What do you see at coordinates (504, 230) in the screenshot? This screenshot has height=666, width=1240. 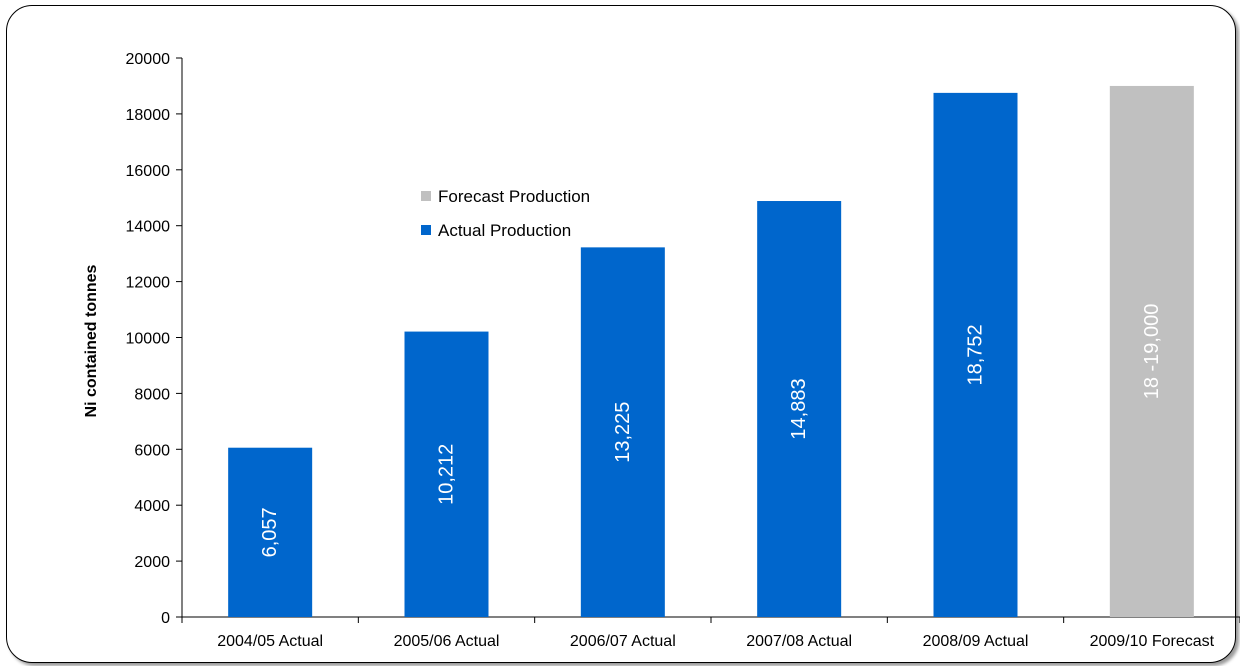 I see `legend-label: Actual Production` at bounding box center [504, 230].